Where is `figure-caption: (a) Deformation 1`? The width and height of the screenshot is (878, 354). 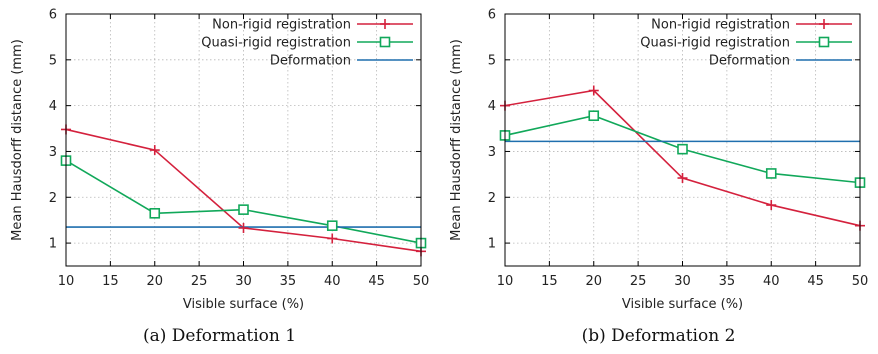
figure-caption: (a) Deformation 1 is located at coordinates (219, 336).